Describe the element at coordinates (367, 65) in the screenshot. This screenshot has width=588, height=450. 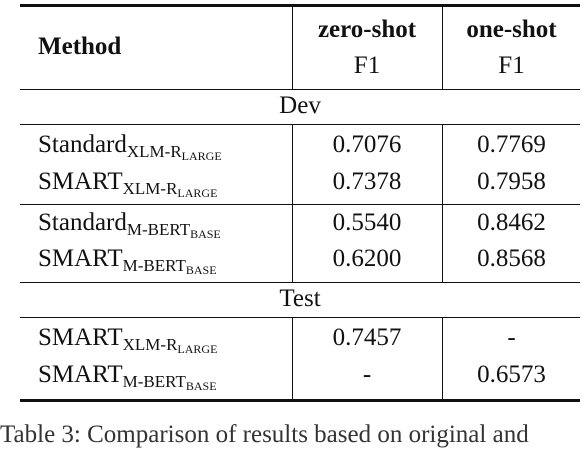
I see `header-metric-zero: F1` at that location.